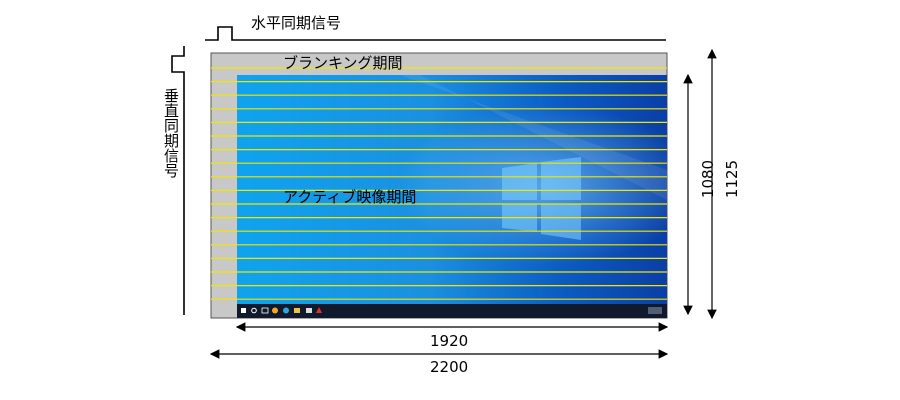 The width and height of the screenshot is (900, 400). What do you see at coordinates (732, 179) in the screenshot?
I see `total-height-value: 1125` at bounding box center [732, 179].